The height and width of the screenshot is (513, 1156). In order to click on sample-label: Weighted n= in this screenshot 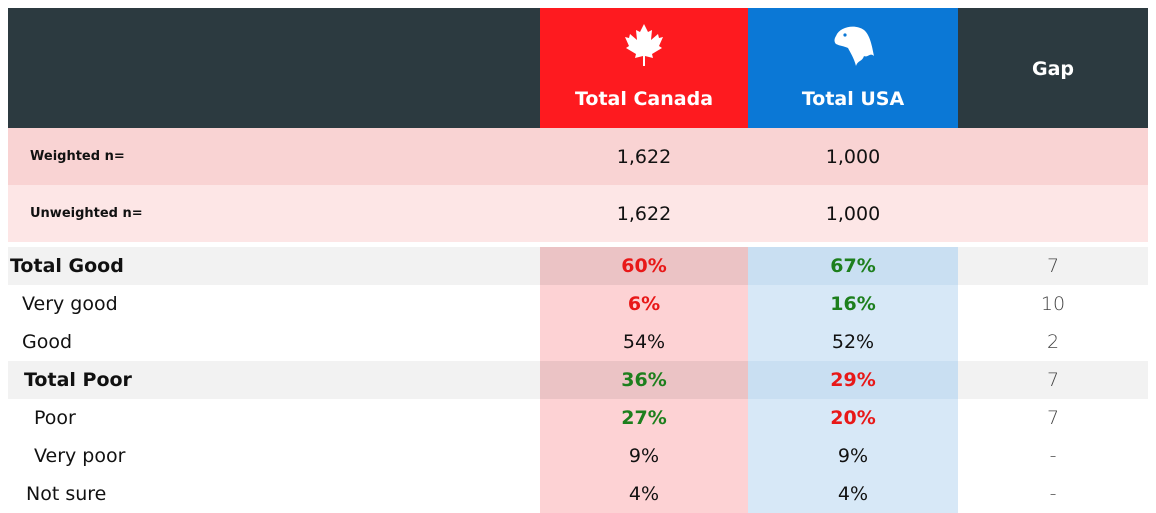, I will do `click(77, 156)`.